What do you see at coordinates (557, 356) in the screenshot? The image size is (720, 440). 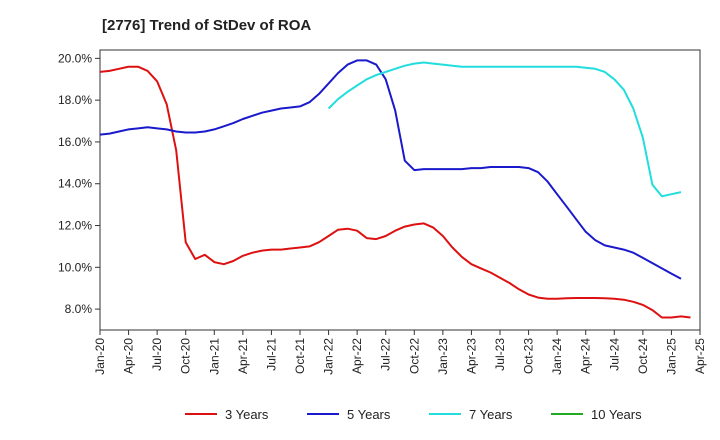 I see `x-tick-label: Jan-24` at bounding box center [557, 356].